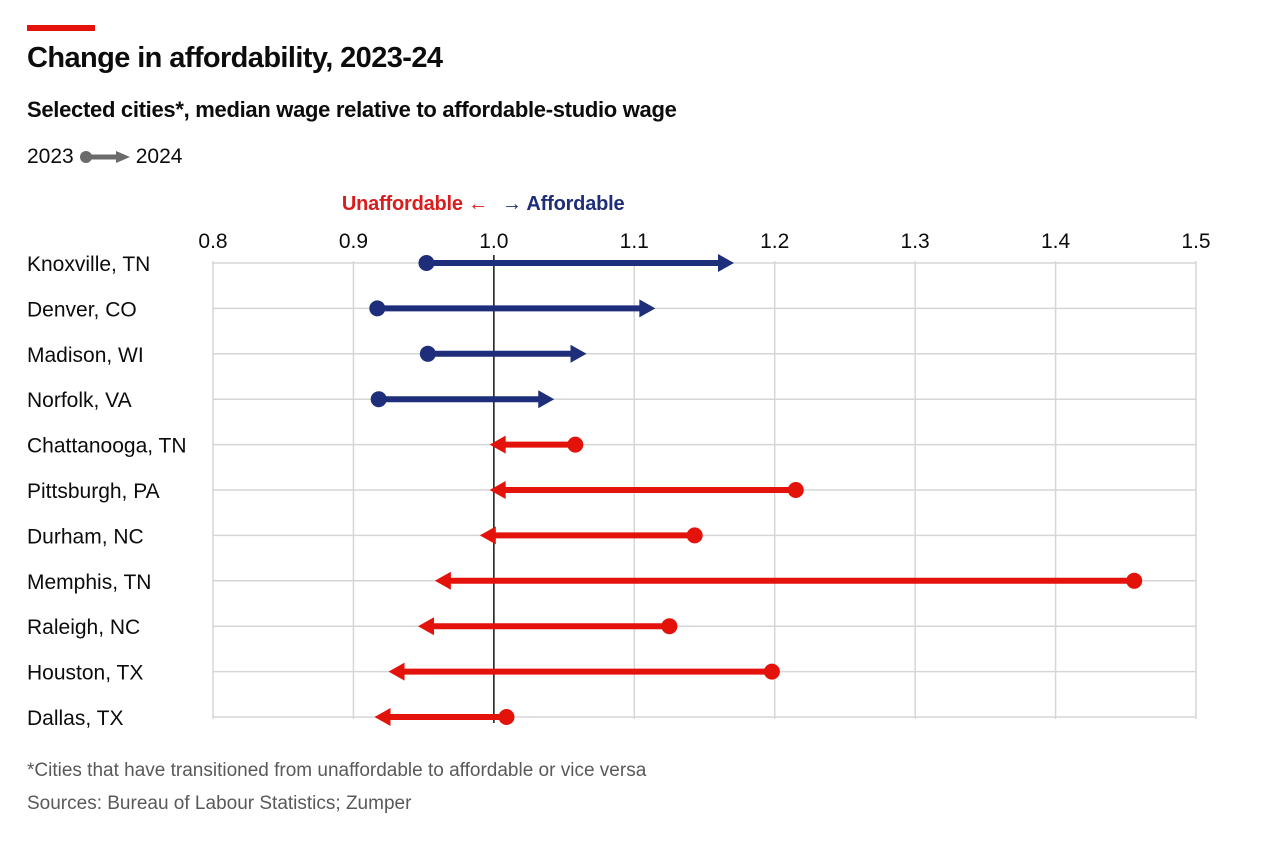  Describe the element at coordinates (212, 241) in the screenshot. I see `x-tick-label: 0.8` at that location.